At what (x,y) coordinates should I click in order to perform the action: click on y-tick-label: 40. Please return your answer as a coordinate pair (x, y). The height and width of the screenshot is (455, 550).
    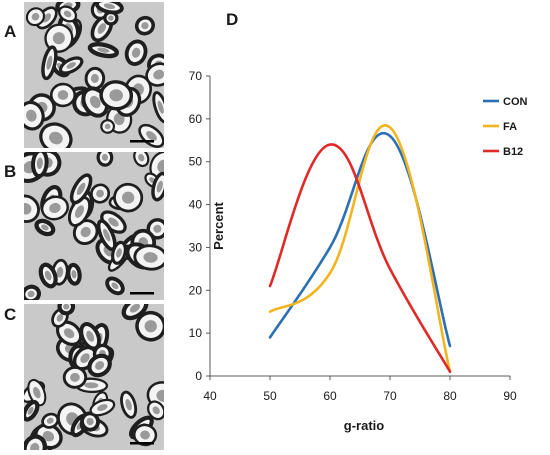
    Looking at the image, I should click on (196, 205).